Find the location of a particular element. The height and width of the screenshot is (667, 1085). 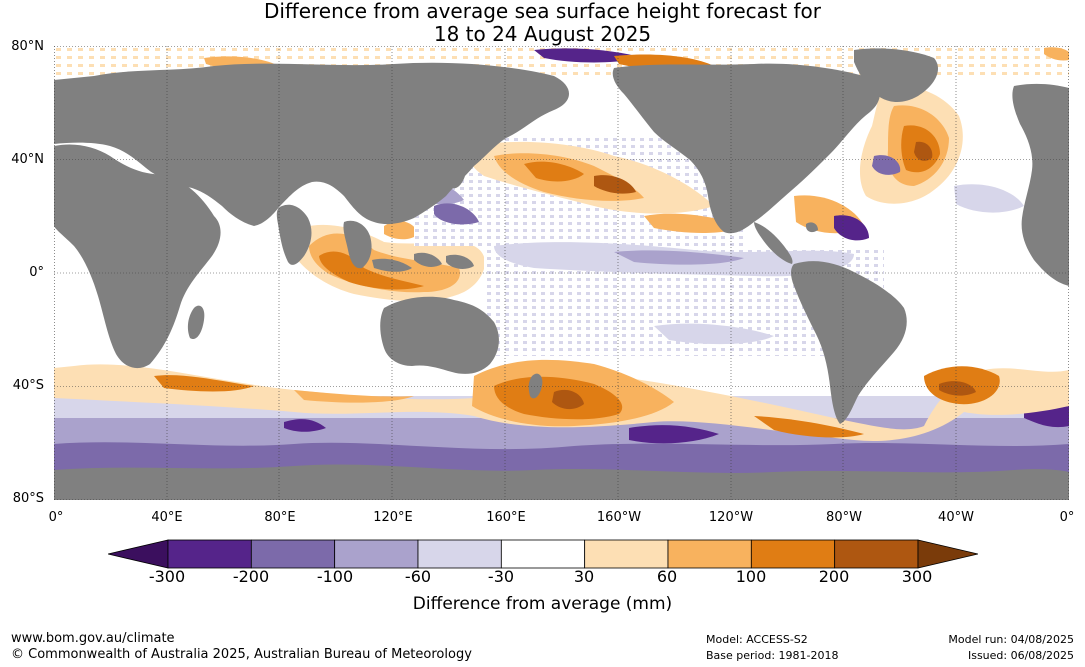

colorbar-tick: 60 is located at coordinates (667, 576).